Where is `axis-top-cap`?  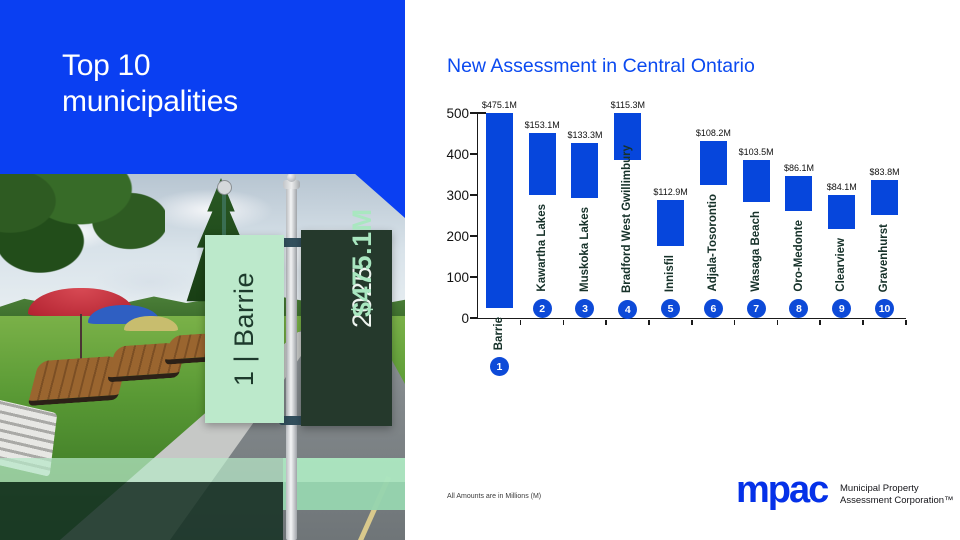
axis-top-cap is located at coordinates (482, 113).